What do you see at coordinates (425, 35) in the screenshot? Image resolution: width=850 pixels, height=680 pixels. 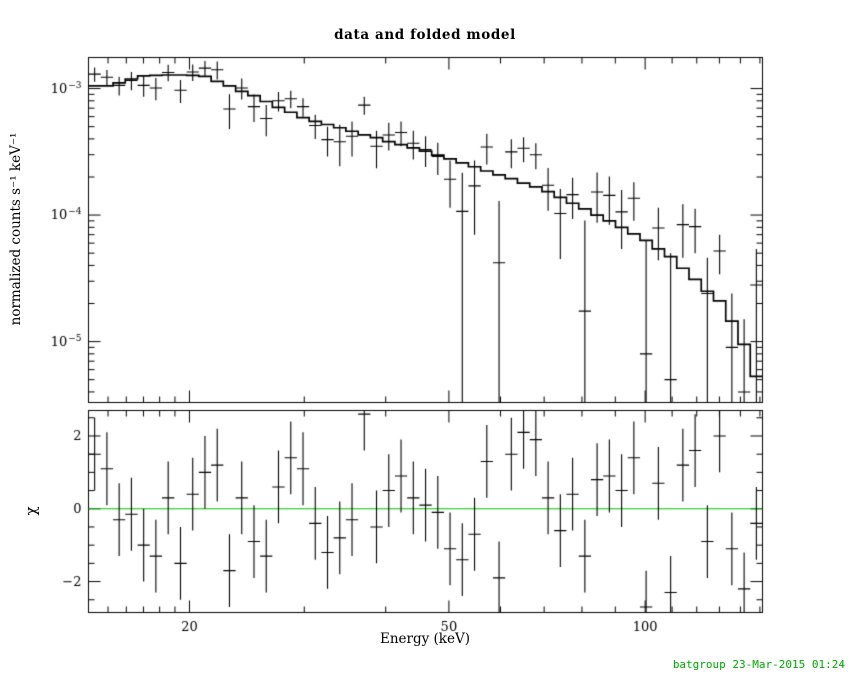 I see `plot-title: data and folded model` at bounding box center [425, 35].